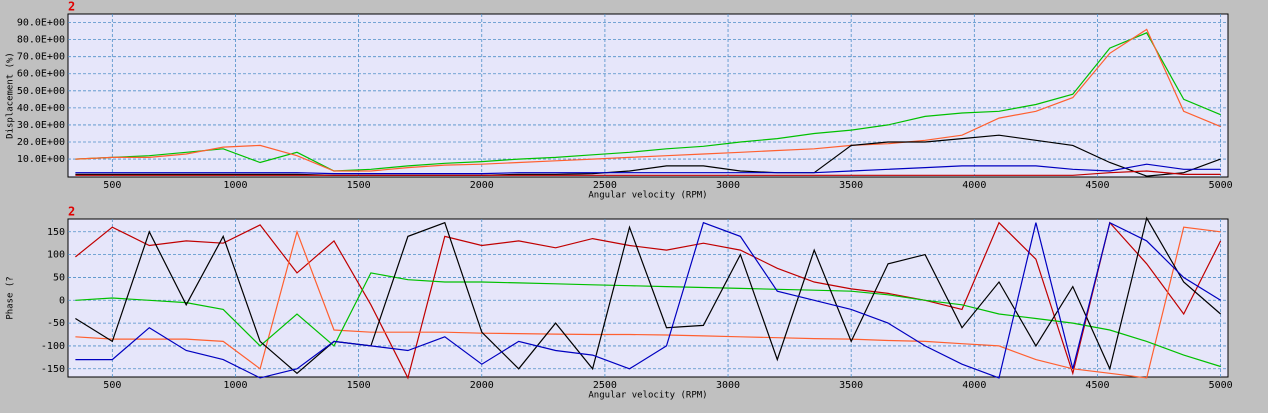 This screenshot has width=1268, height=413. What do you see at coordinates (41, 23) in the screenshot?
I see `y-tick-label: 90.0E+00` at bounding box center [41, 23].